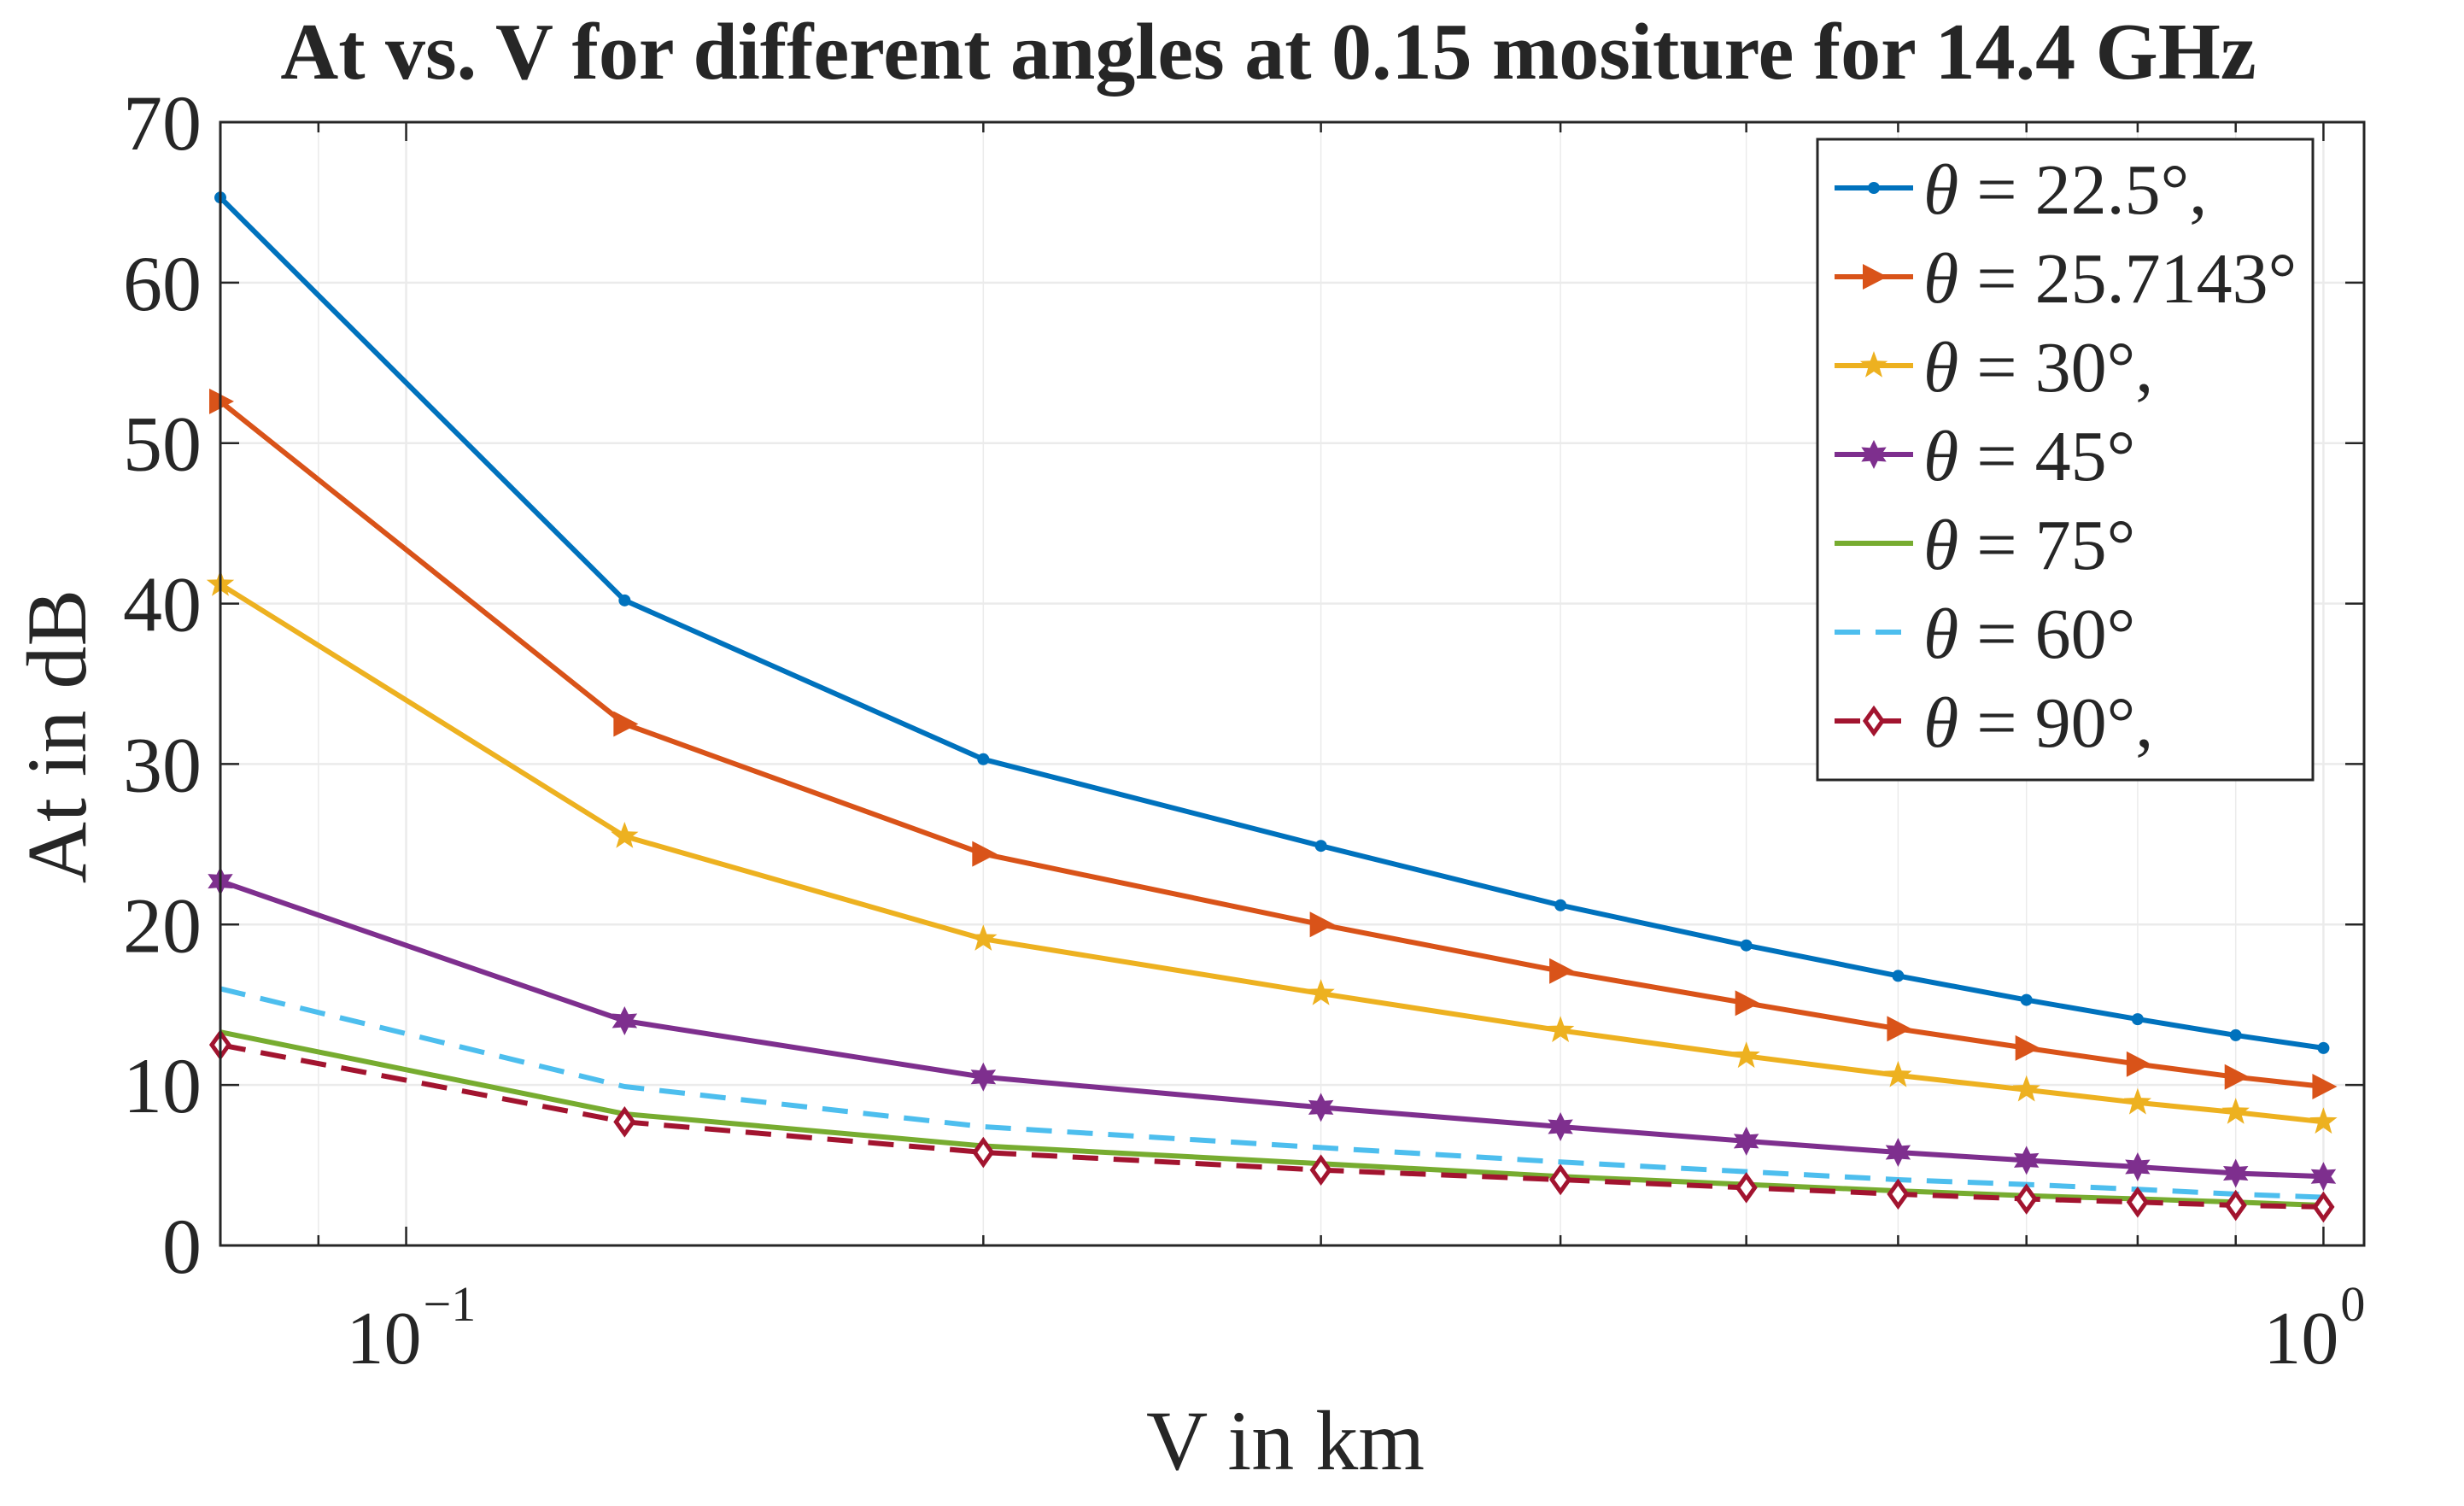  Describe the element at coordinates (2055, 723) in the screenshot. I see `legend-value: = 90°,` at that location.